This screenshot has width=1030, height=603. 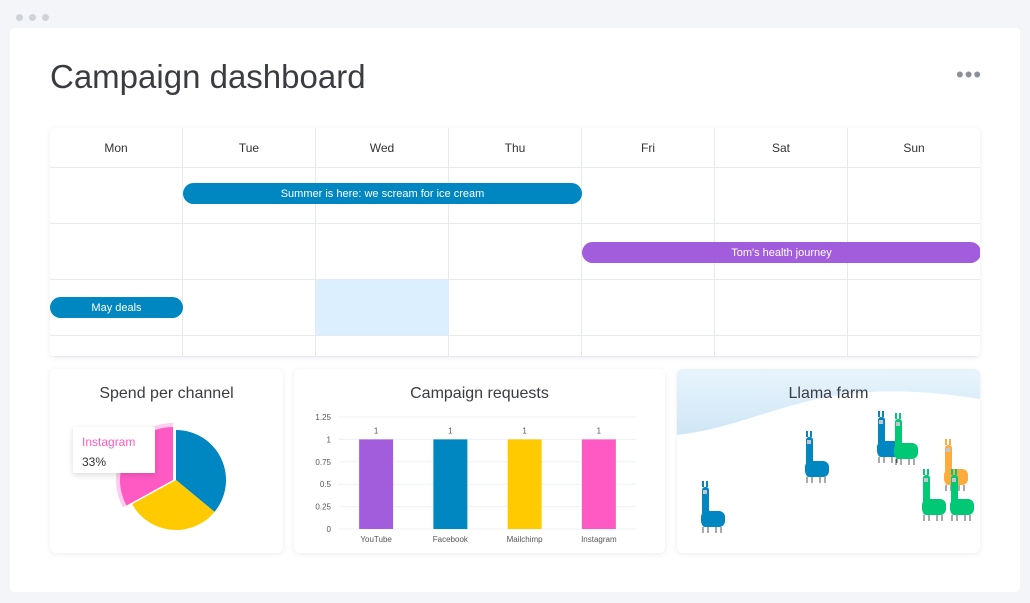 I want to click on llama-field, so click(x=837, y=472).